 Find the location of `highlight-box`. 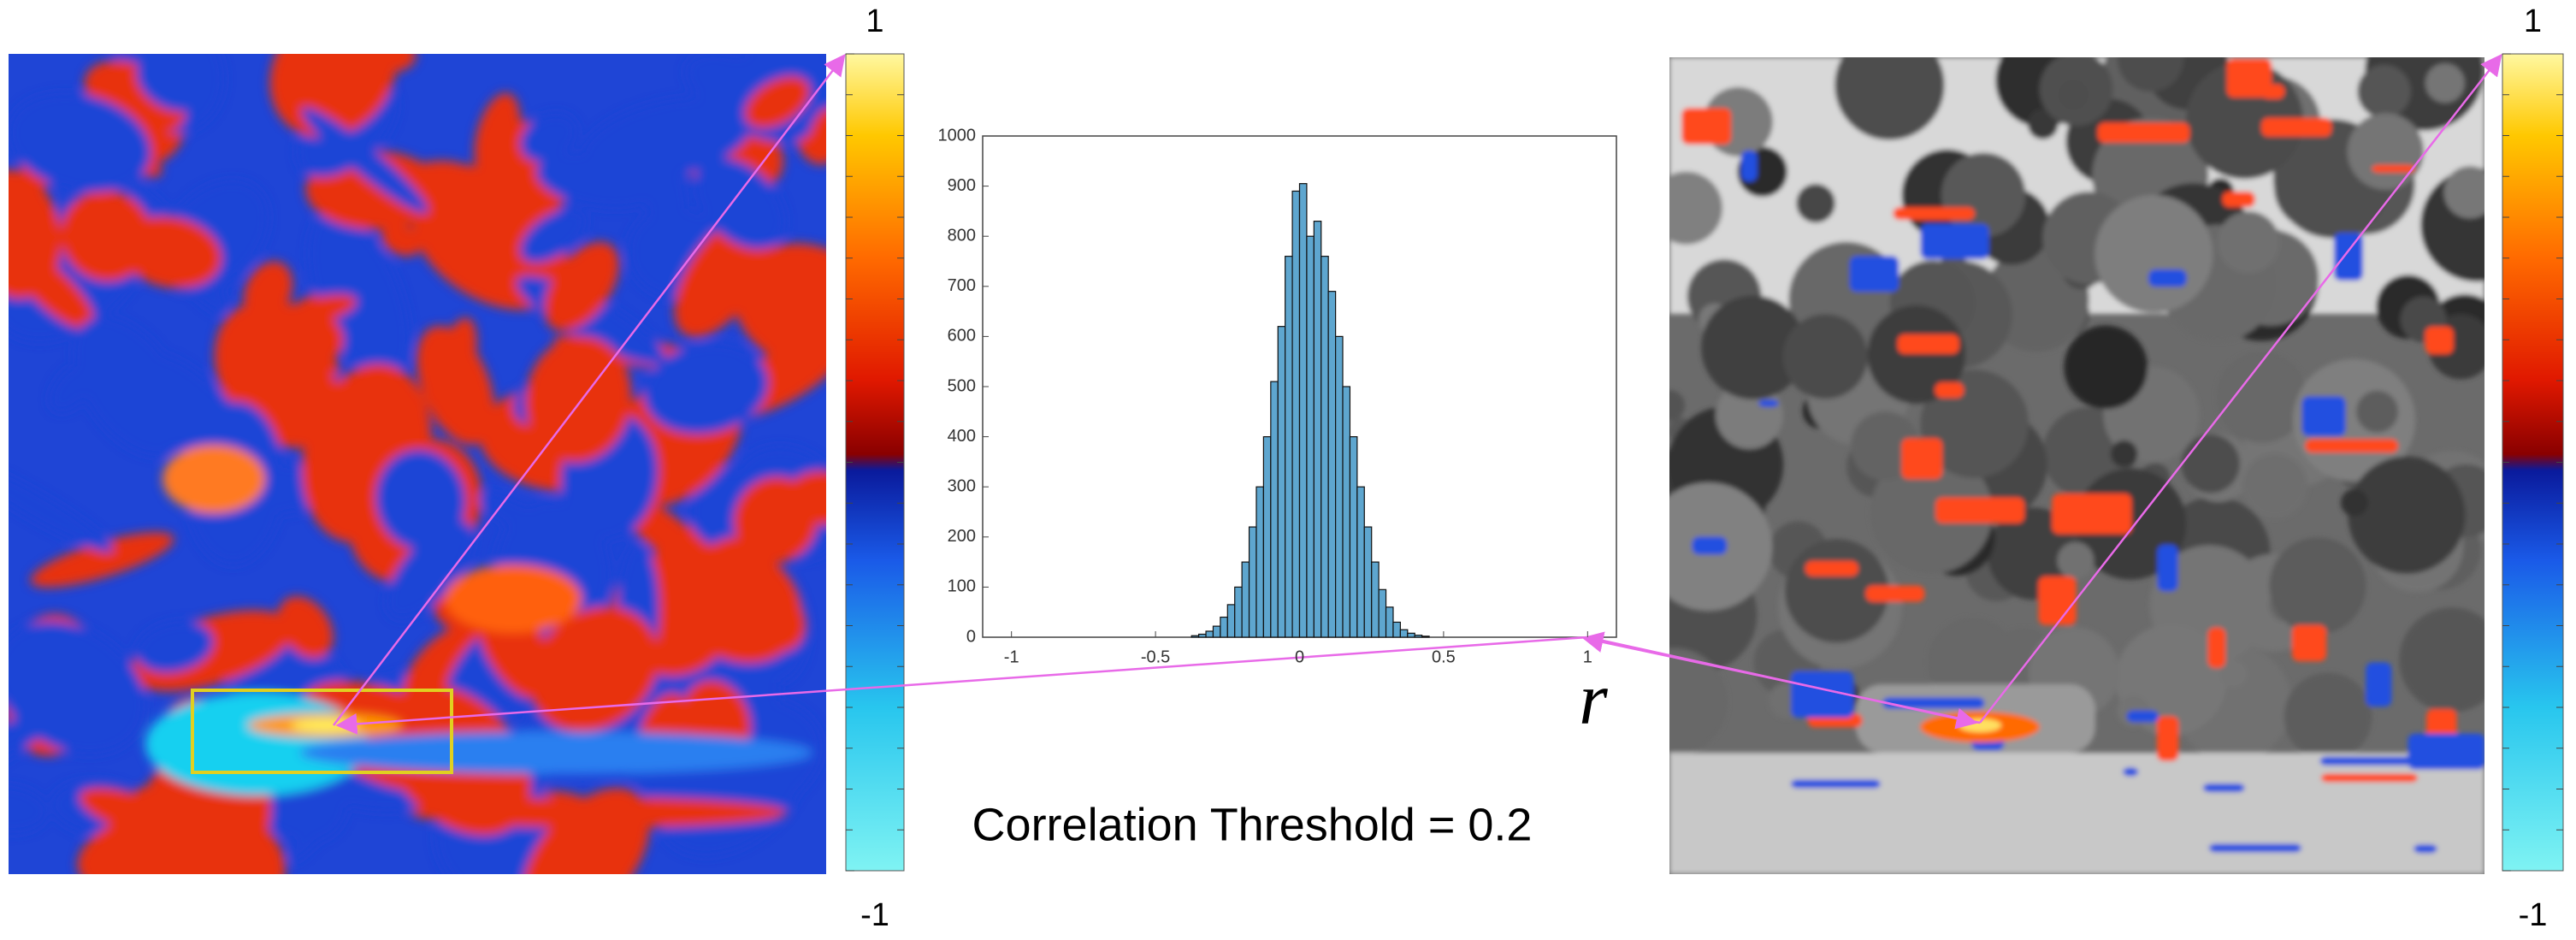

highlight-box is located at coordinates (322, 731).